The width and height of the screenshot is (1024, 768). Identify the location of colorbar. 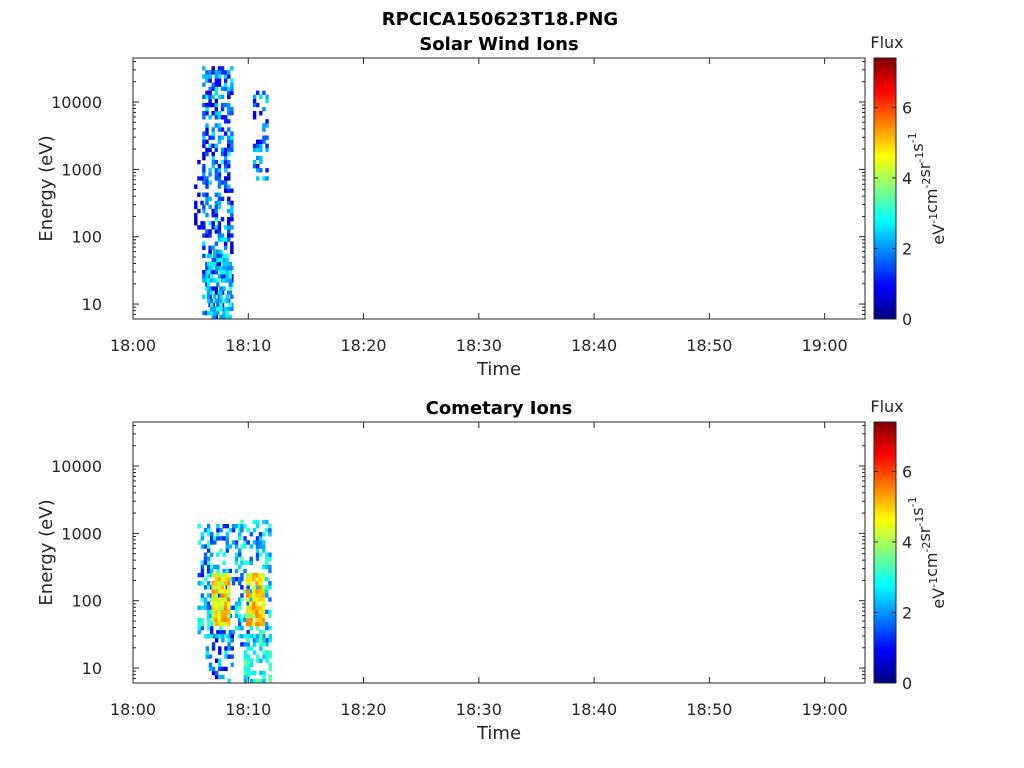
(885, 188).